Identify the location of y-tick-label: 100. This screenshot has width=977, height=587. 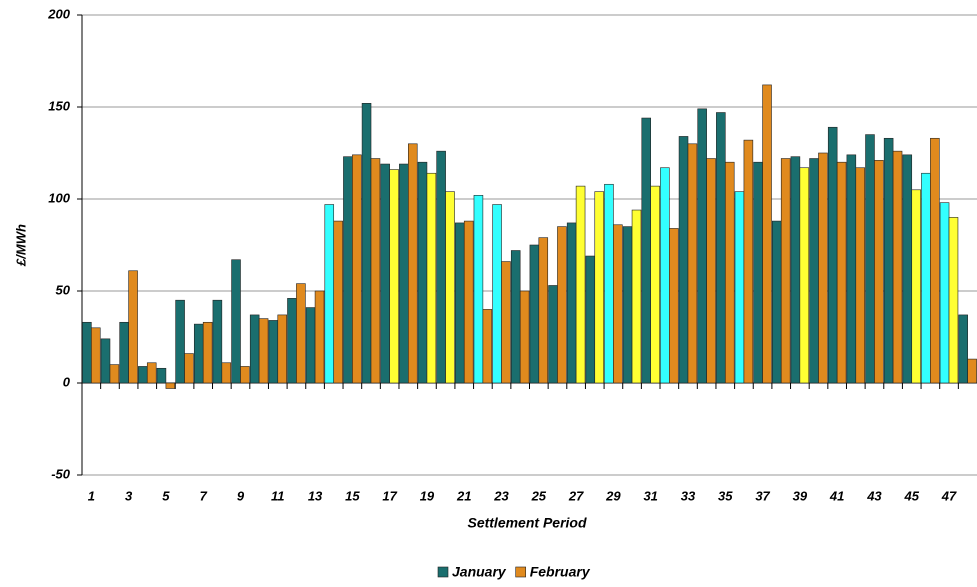
(59, 197).